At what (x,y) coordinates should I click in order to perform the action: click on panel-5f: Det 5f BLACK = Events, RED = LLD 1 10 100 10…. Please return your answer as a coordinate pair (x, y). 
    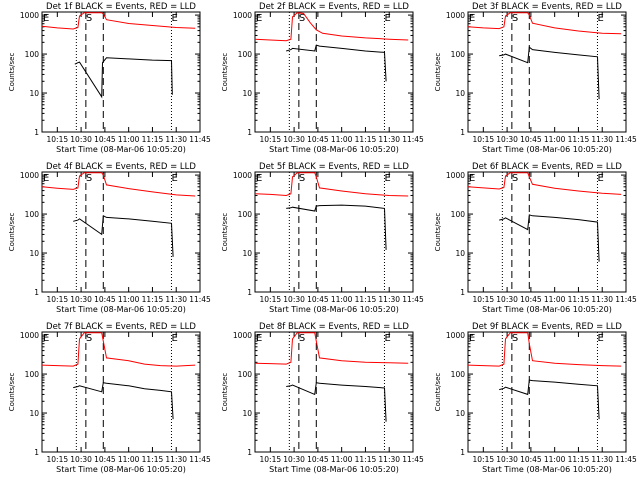
    Looking at the image, I should click on (322, 238).